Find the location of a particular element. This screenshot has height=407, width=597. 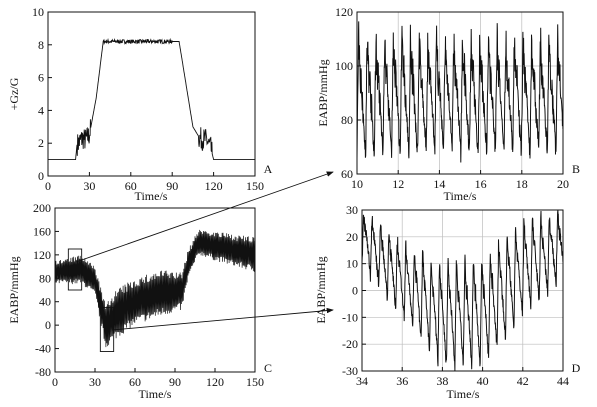

x-tick-label: 12 is located at coordinates (398, 184).